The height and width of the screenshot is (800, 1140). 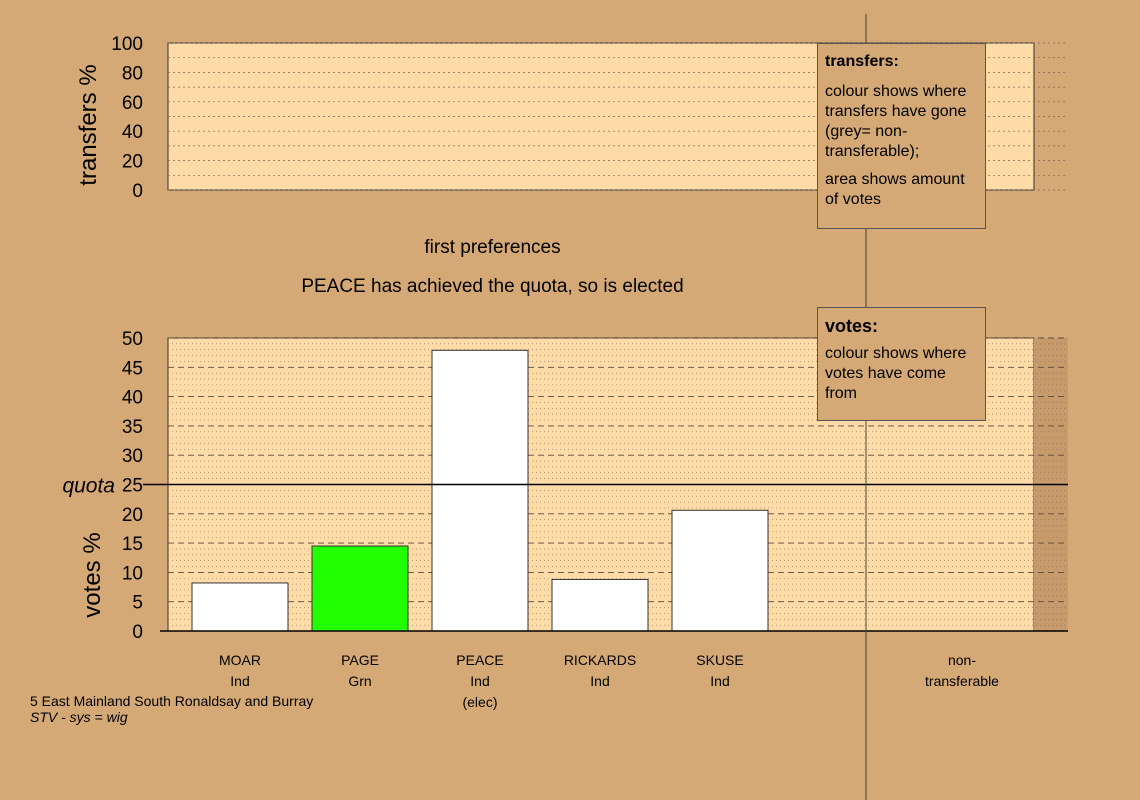 I want to click on votes-tick-labels: 0 5 10 15 20 25 30 35 40 45 50, so click(x=132, y=486).